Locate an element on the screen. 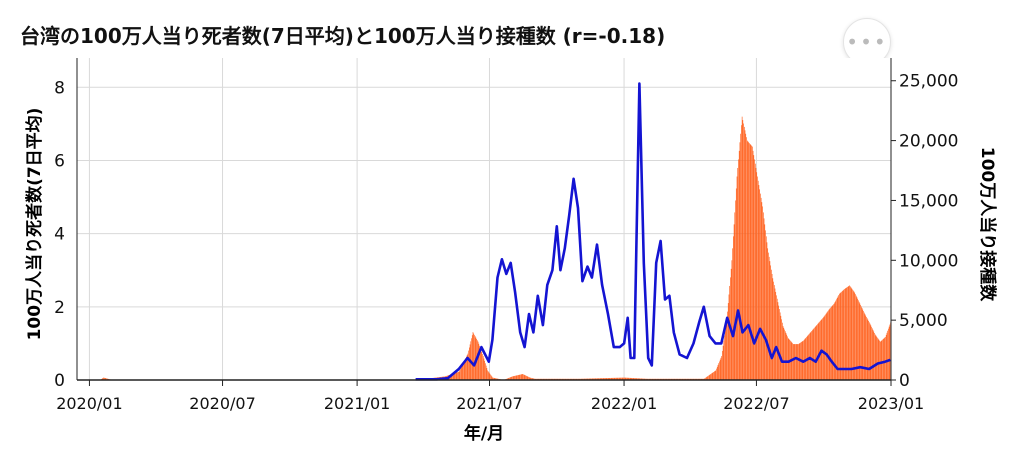 This screenshot has width=1024, height=464. x-tick-label: 2021/01 is located at coordinates (357, 403).